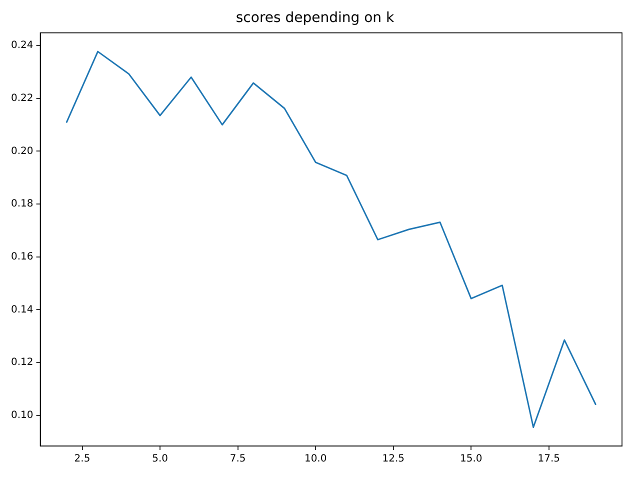  Describe the element at coordinates (160, 459) in the screenshot. I see `x-tick-label: 5.0` at that location.